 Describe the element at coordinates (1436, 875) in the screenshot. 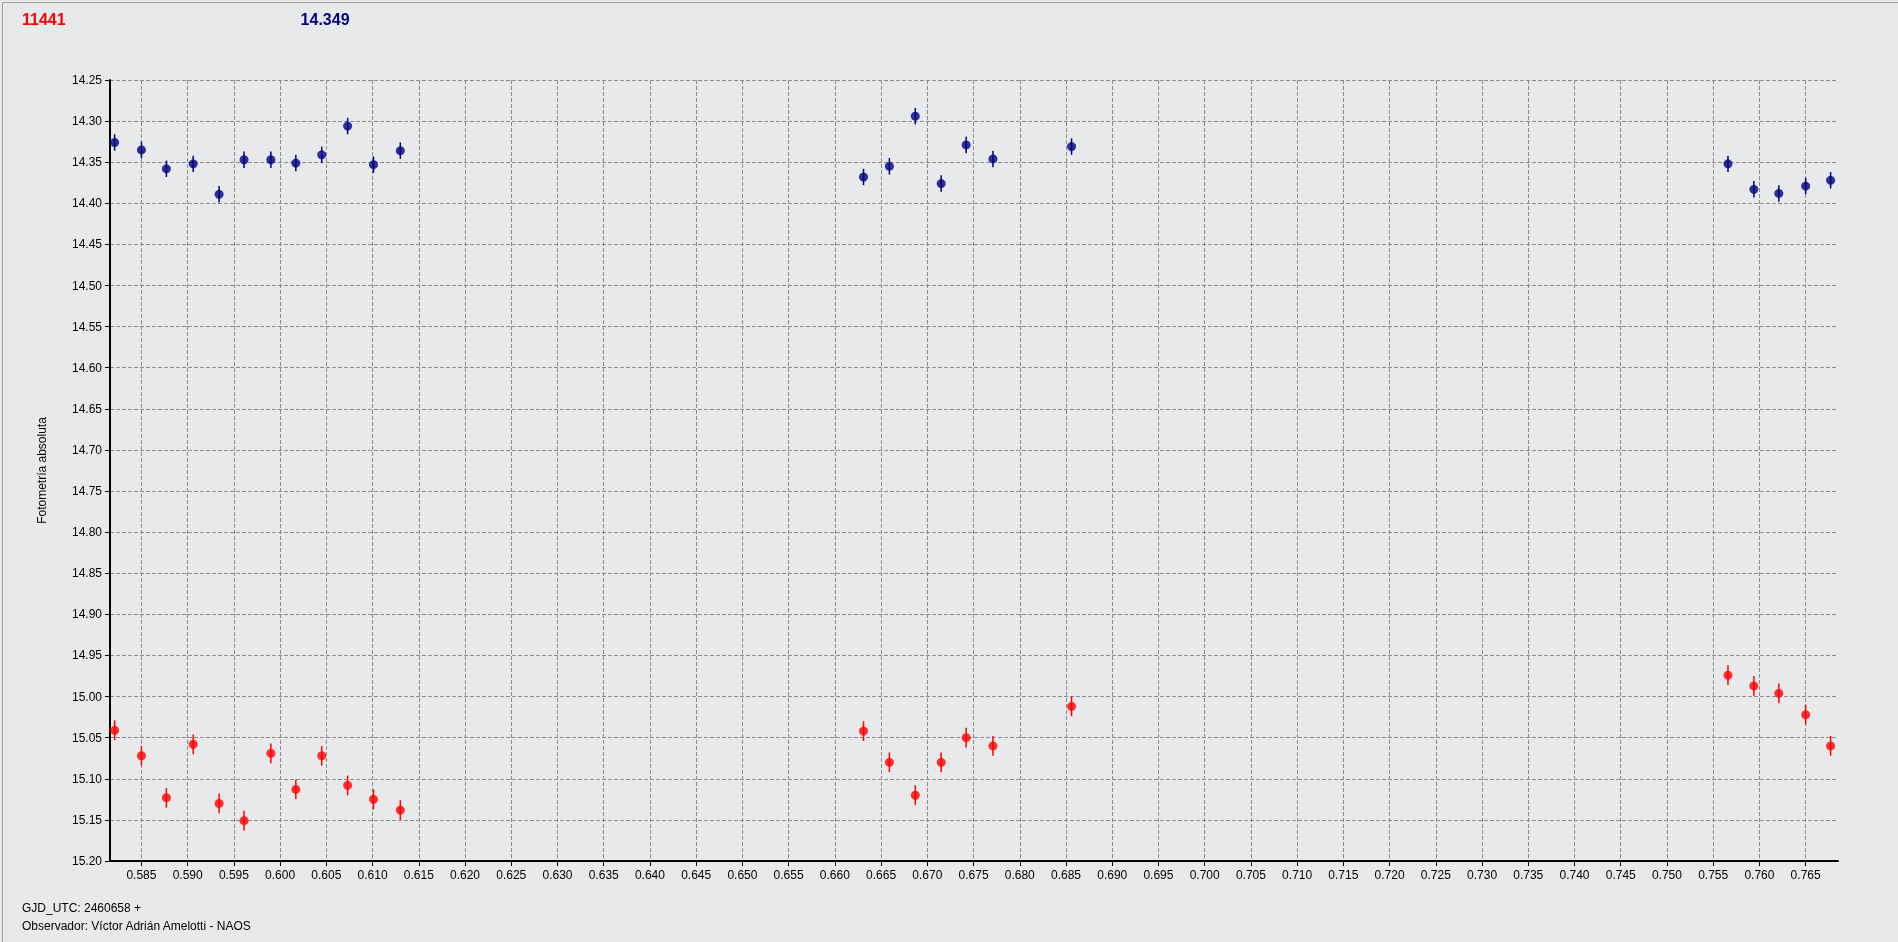

I see `x-tick-label: 0.725` at that location.